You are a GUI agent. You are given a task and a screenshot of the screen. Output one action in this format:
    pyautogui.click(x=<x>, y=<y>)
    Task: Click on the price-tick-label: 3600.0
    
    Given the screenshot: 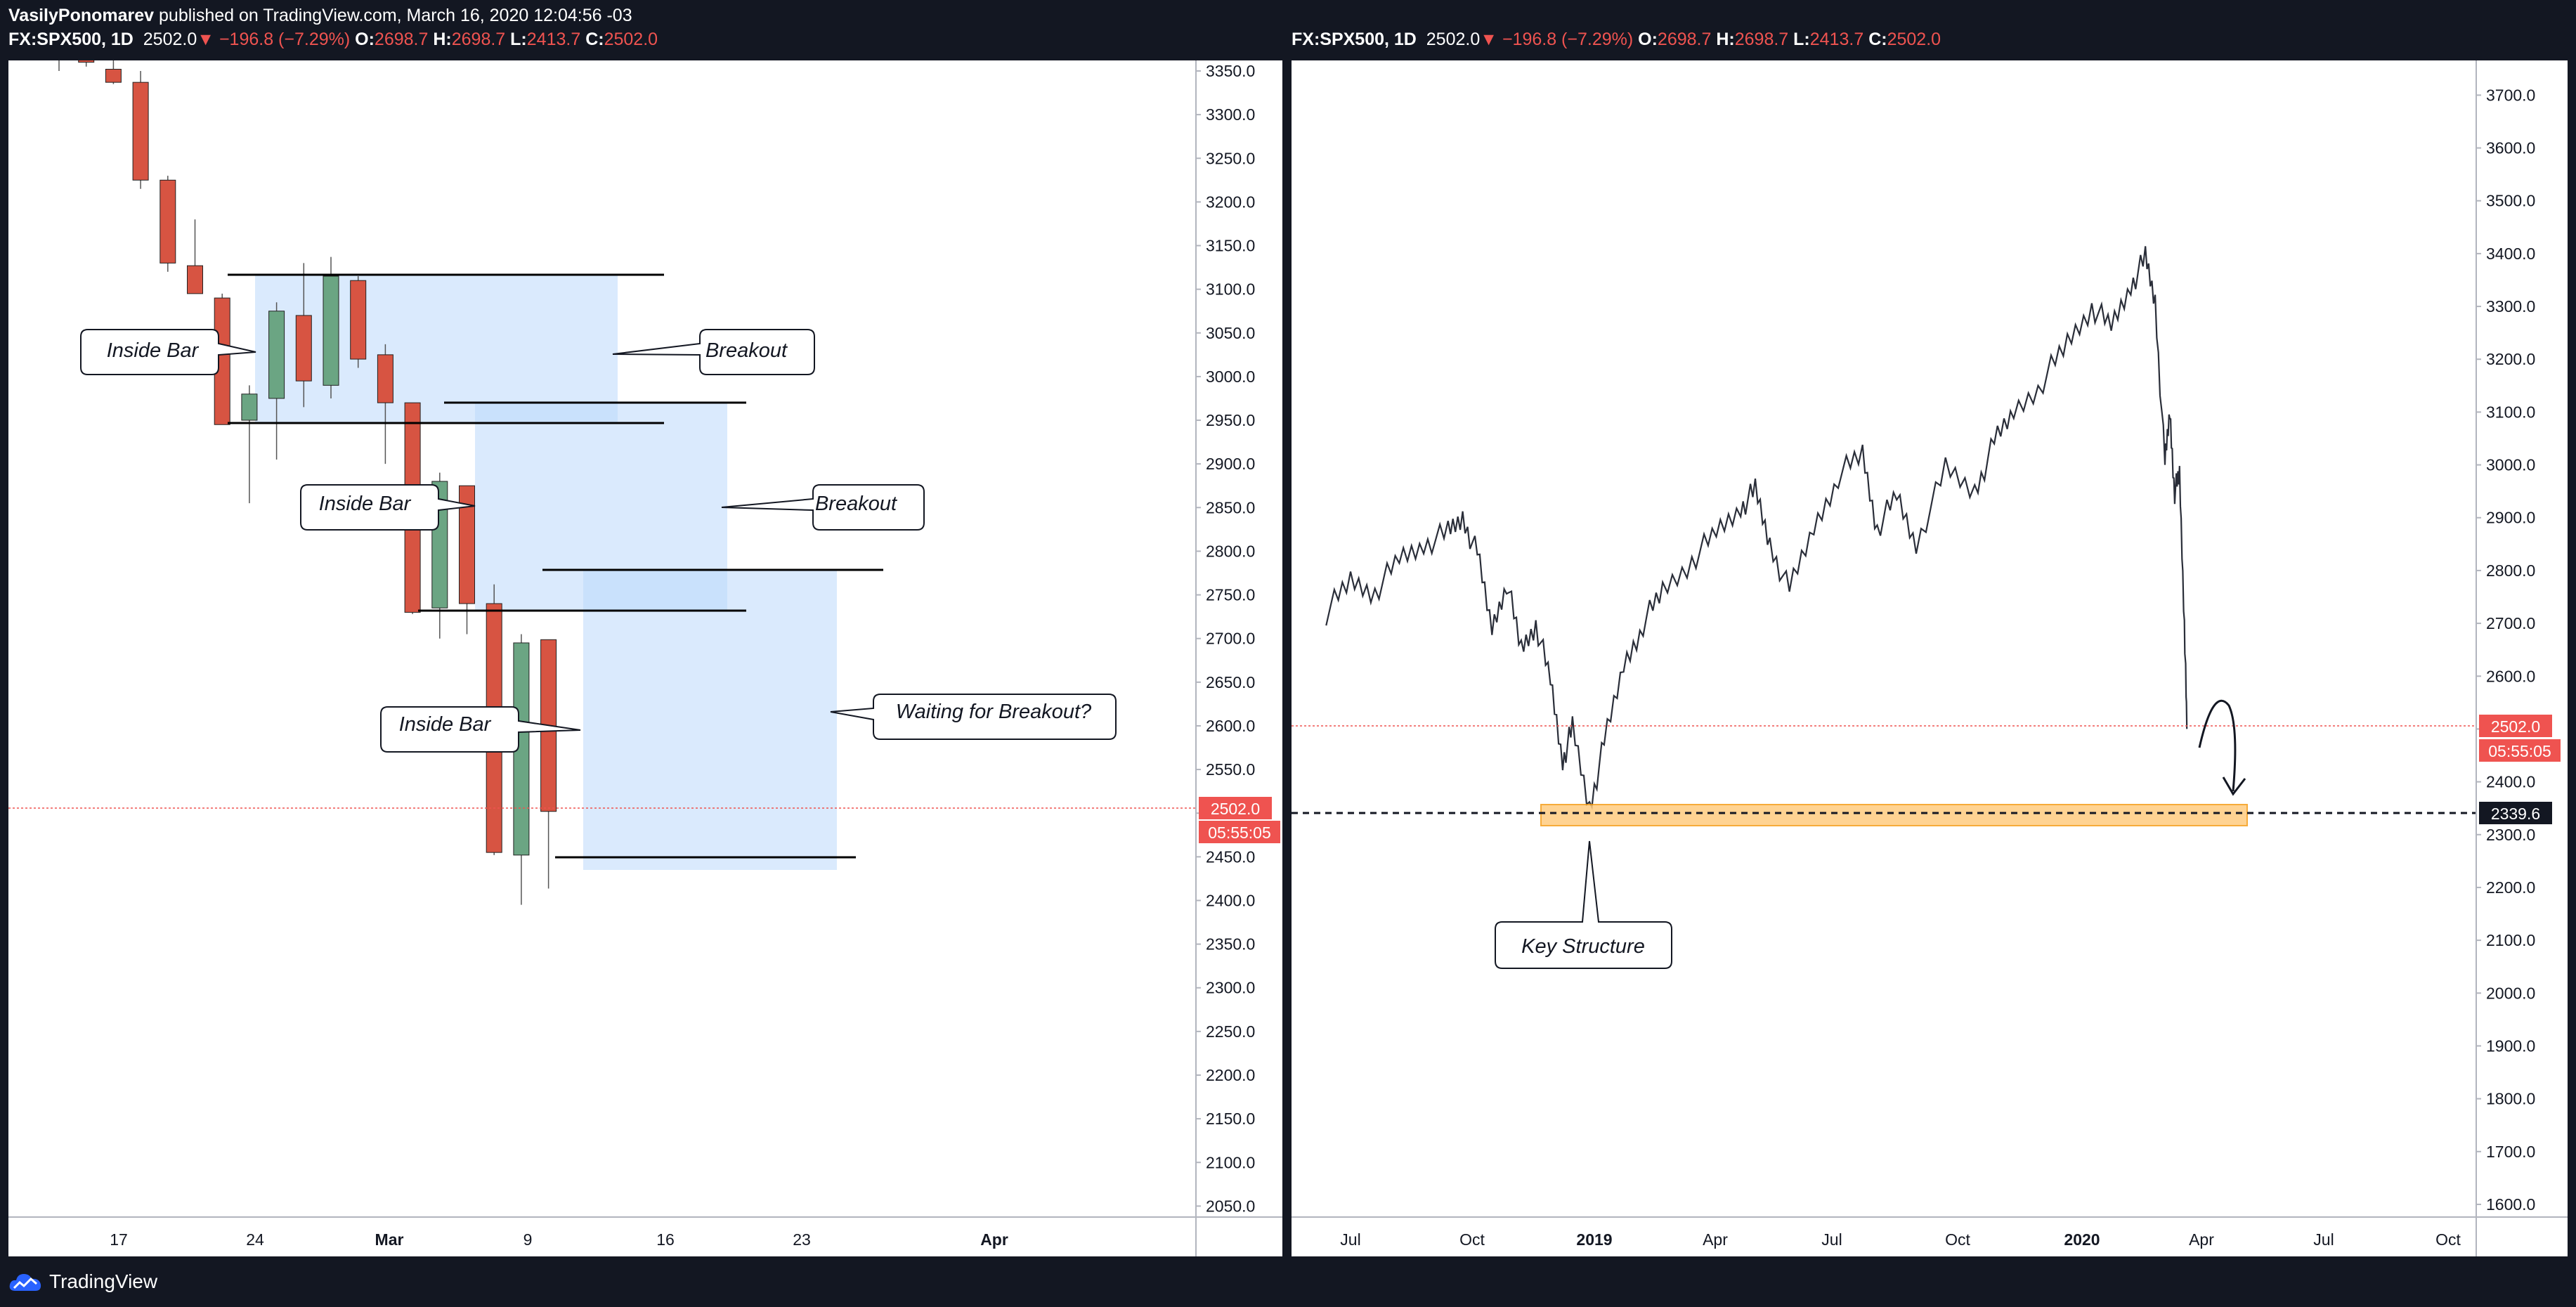 What is the action you would take?
    pyautogui.click(x=2510, y=148)
    